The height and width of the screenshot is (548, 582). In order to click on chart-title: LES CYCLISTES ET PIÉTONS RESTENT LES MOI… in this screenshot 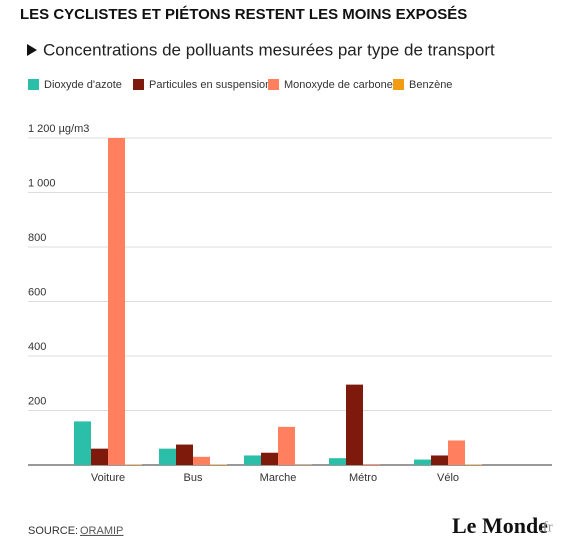, I will do `click(243, 14)`.